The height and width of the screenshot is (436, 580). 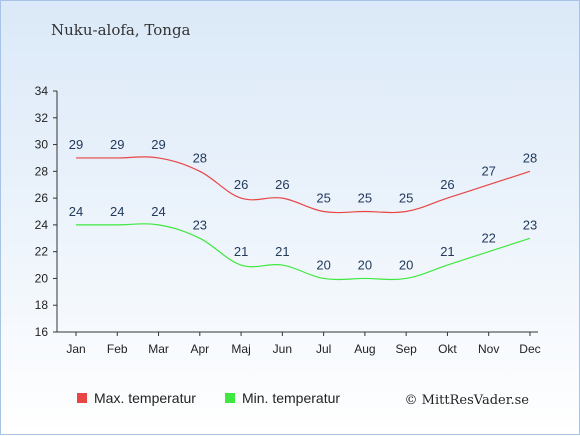 I want to click on min-temperature-line, so click(x=303, y=252).